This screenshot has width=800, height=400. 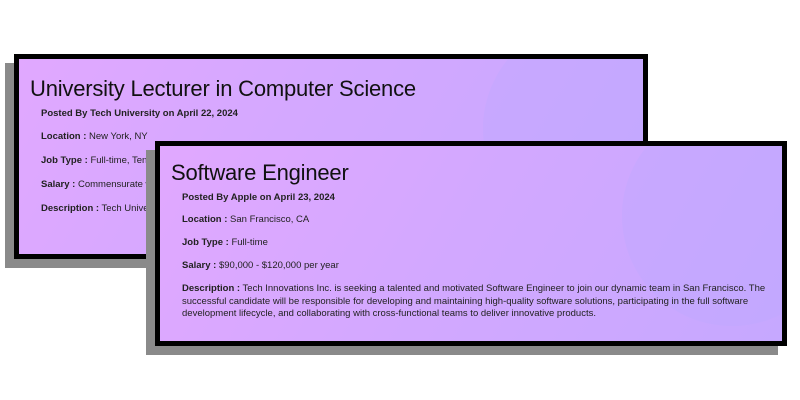 I want to click on salary-field: Salary : $90,000 - $120,000 per year, so click(x=482, y=266).